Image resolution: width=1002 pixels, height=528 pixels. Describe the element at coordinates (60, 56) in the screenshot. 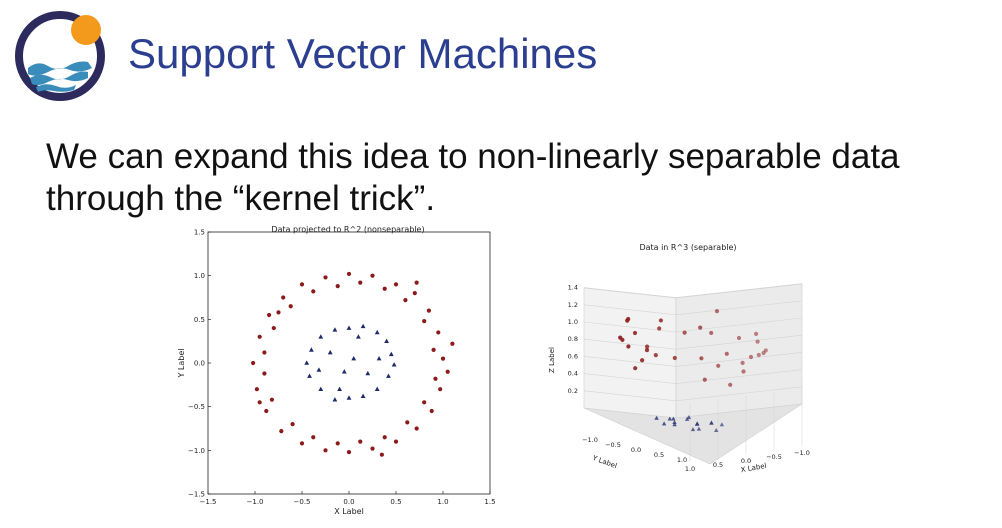

I see `logo-icon` at that location.